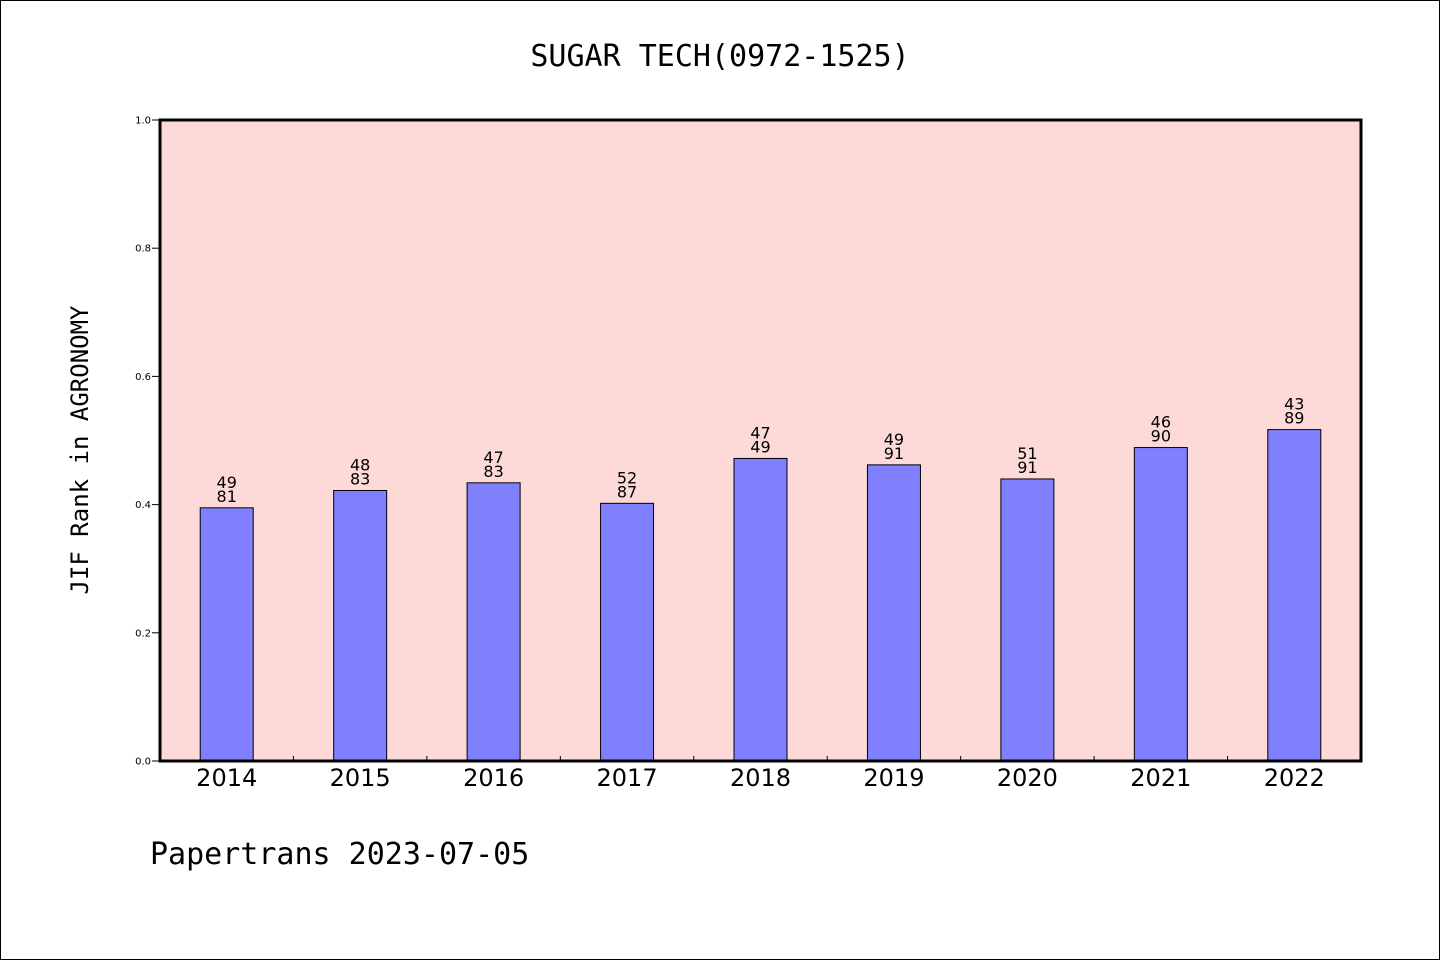  I want to click on bar-rank-label: 51, so click(1027, 453).